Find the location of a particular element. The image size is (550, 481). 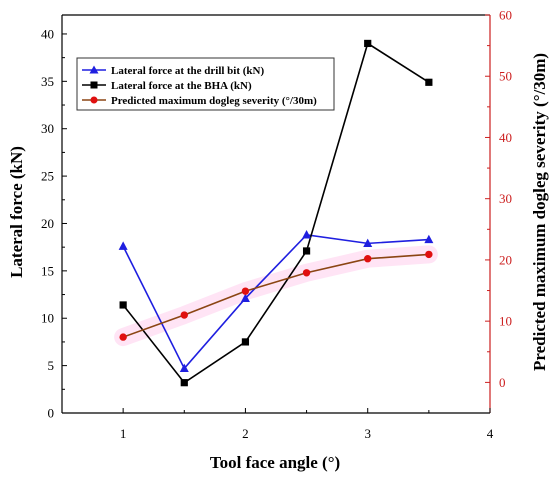

legend-entry-bha: Lateral force at the BHA (kN) is located at coordinates (167, 86).